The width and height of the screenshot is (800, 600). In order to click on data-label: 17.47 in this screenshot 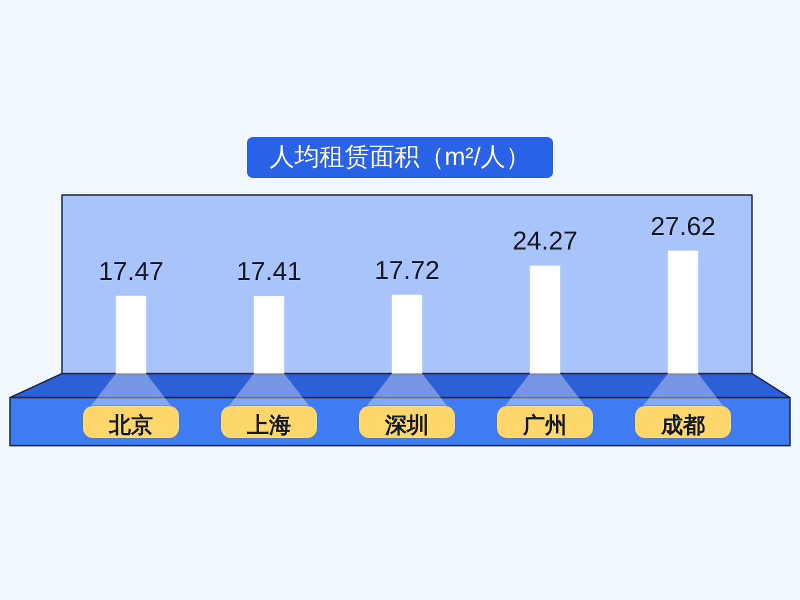, I will do `click(131, 271)`.